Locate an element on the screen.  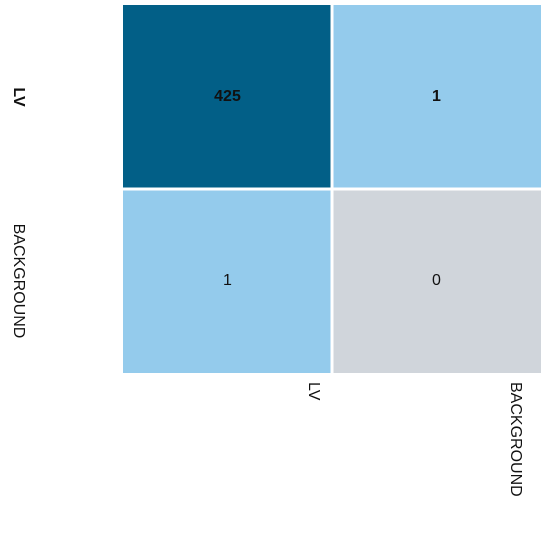
cell-value: 425 is located at coordinates (227, 96).